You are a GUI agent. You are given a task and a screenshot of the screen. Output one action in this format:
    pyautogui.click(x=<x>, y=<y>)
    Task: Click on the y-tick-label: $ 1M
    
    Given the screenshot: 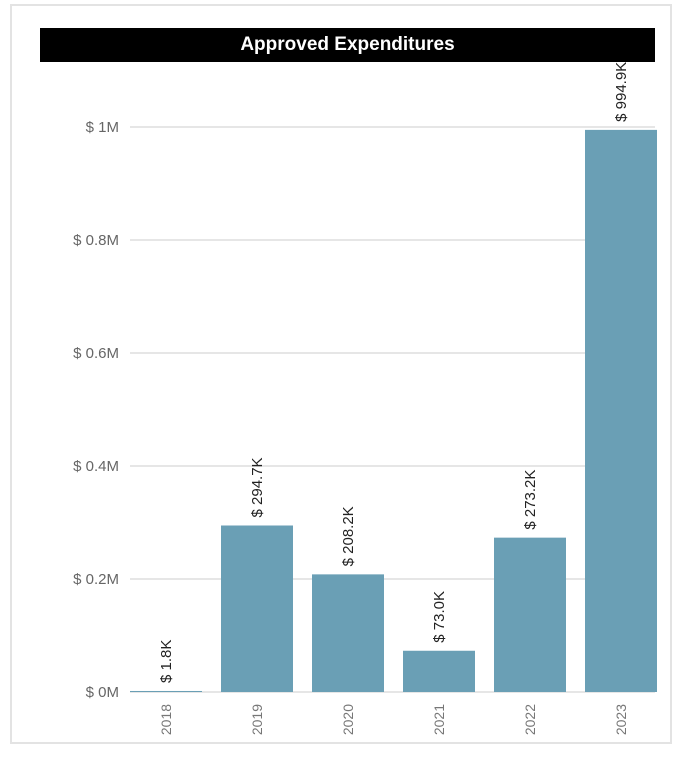 What is the action you would take?
    pyautogui.click(x=102, y=127)
    